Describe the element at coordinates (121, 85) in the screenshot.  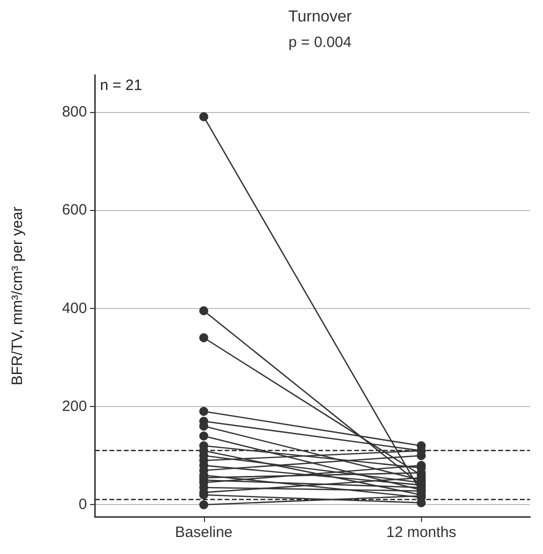
I see `annotation: n = 21` at that location.